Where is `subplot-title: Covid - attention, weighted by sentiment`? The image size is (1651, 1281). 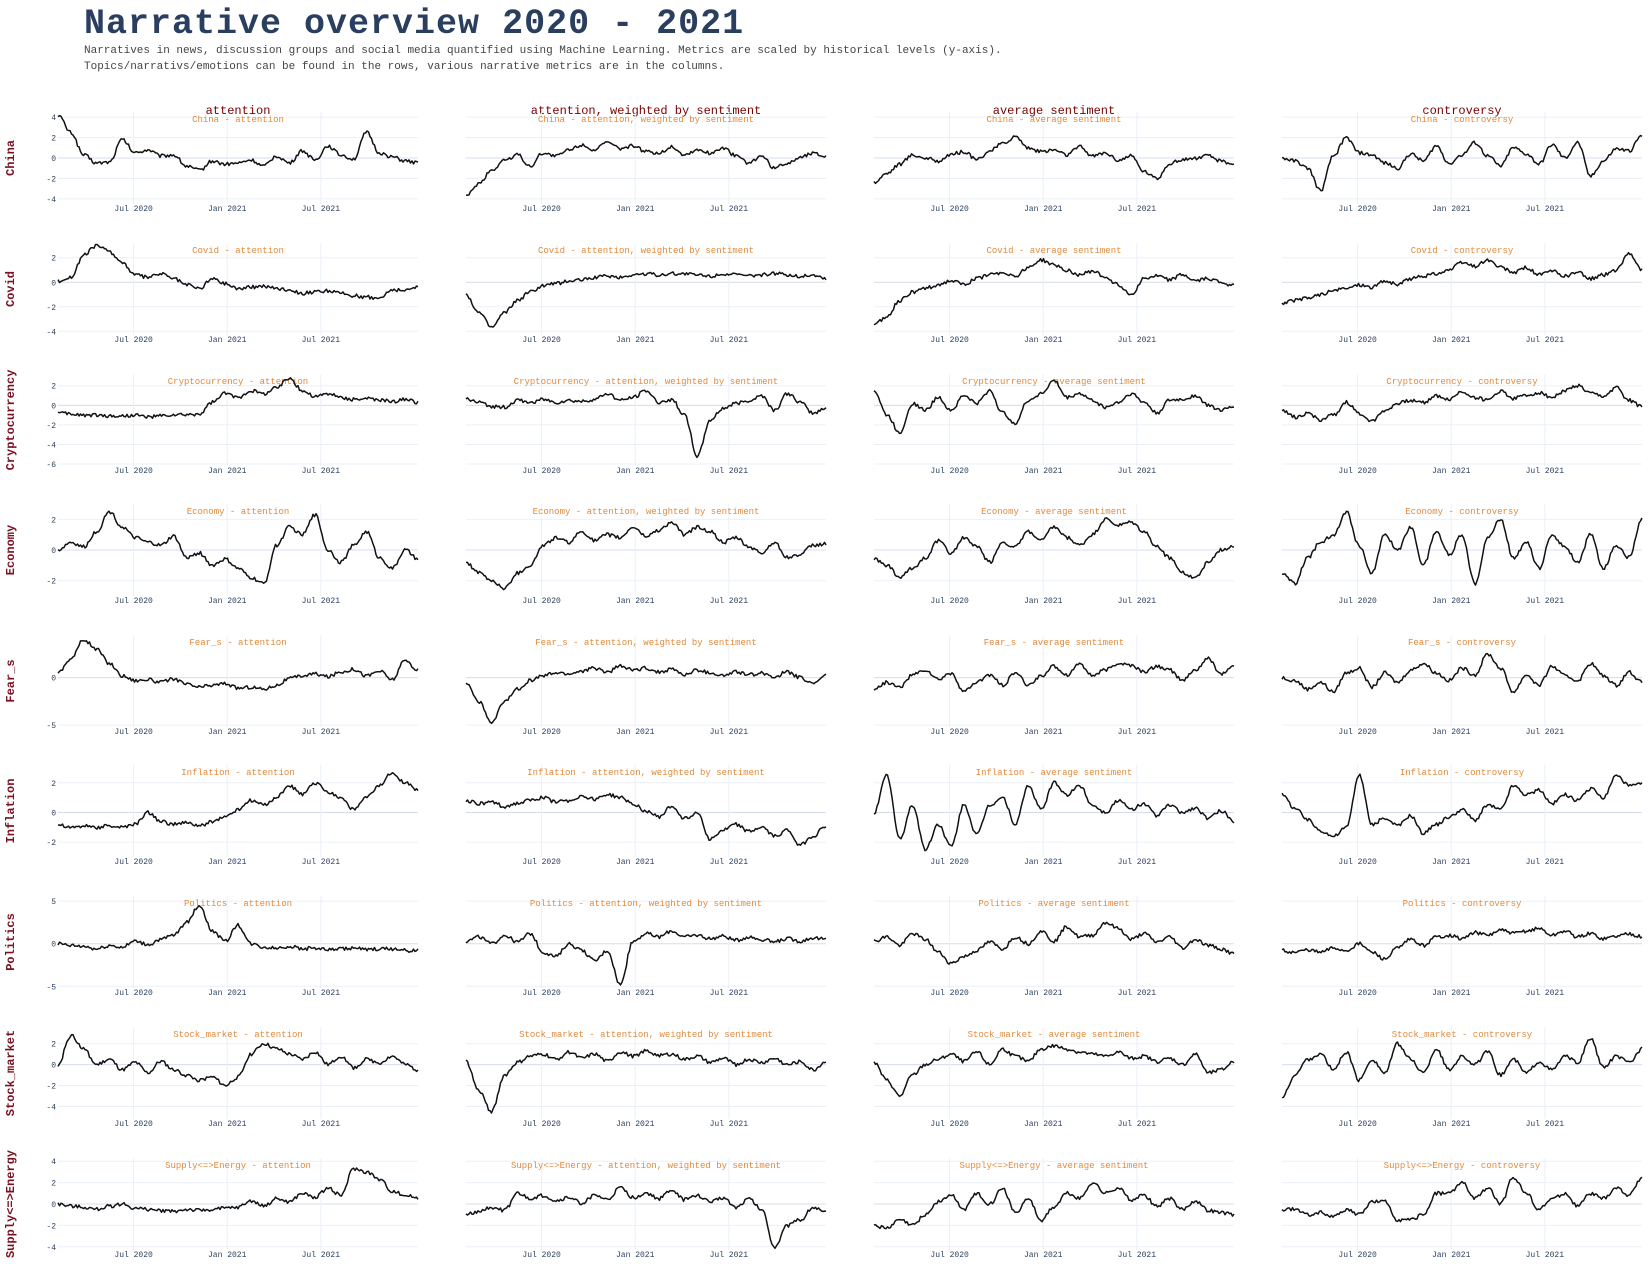
subplot-title: Covid - attention, weighted by sentiment is located at coordinates (646, 251).